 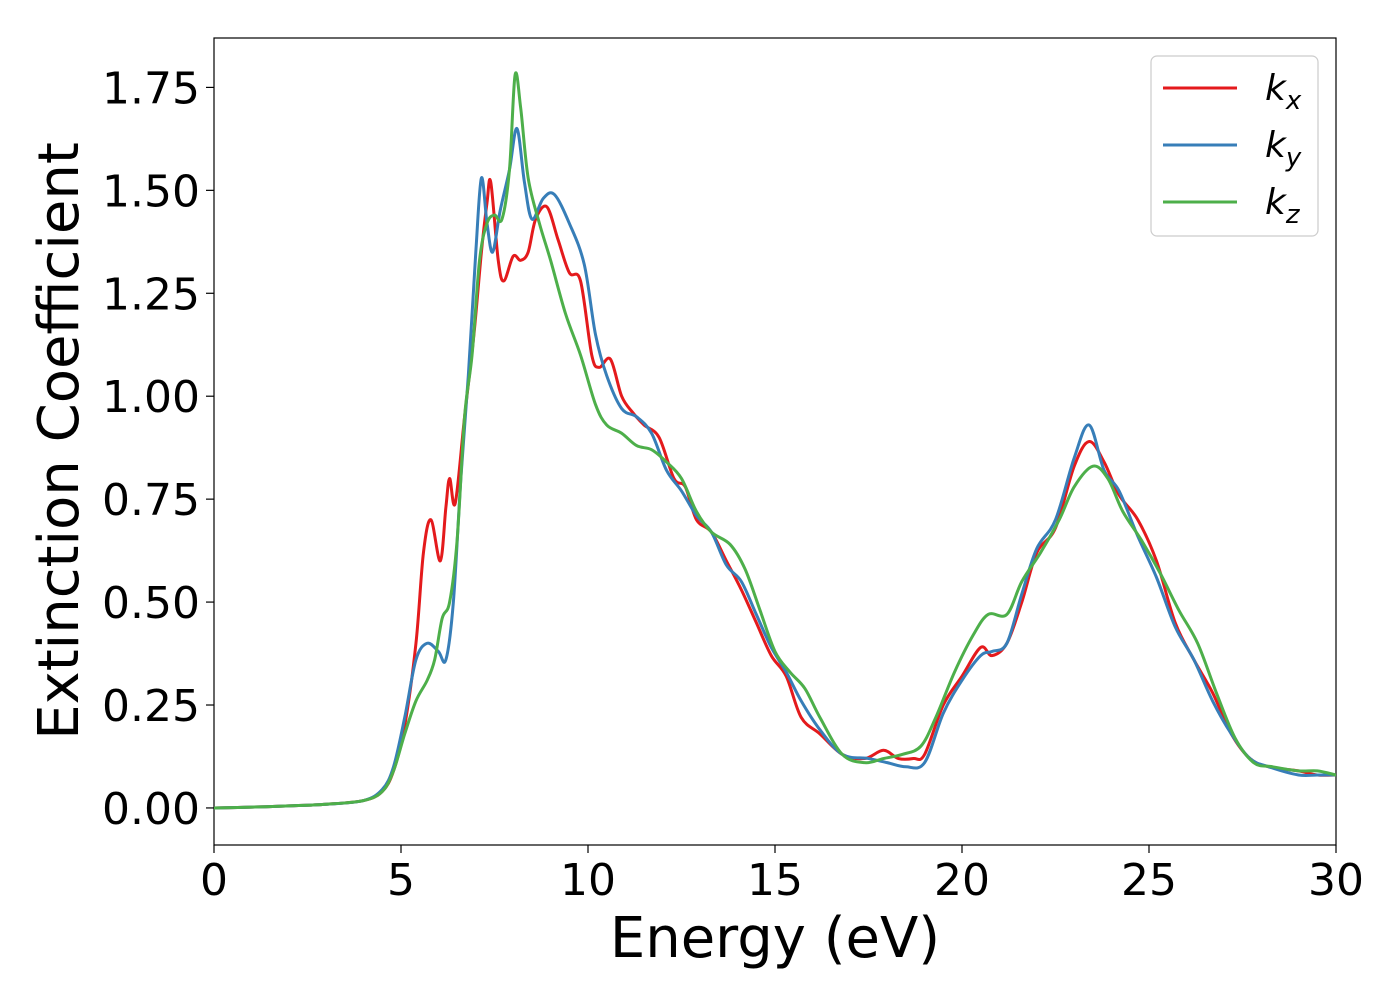 I want to click on y-axis: 0.00 0.25 0.50 0.75 1.00 1.25 1.50 1.75, so click(x=158, y=449).